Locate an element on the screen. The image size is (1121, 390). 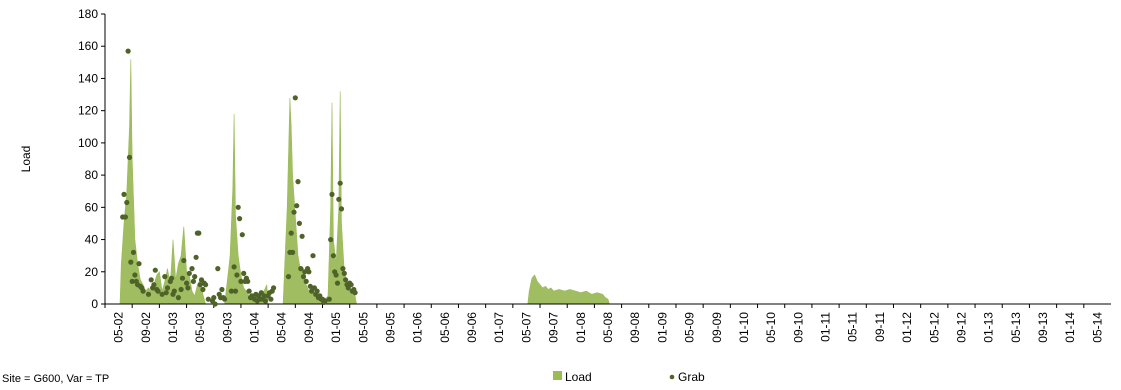
x-tick-label: 05-07 is located at coordinates (526, 327).